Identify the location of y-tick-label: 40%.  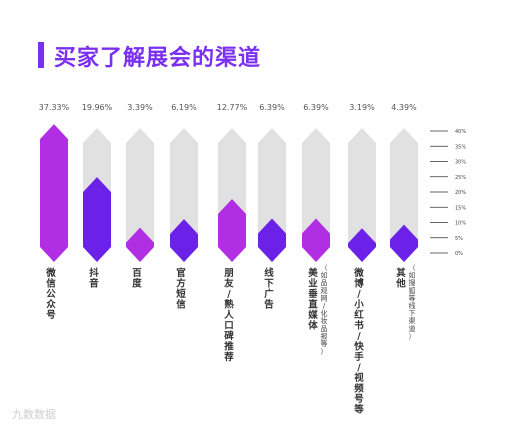
(460, 132).